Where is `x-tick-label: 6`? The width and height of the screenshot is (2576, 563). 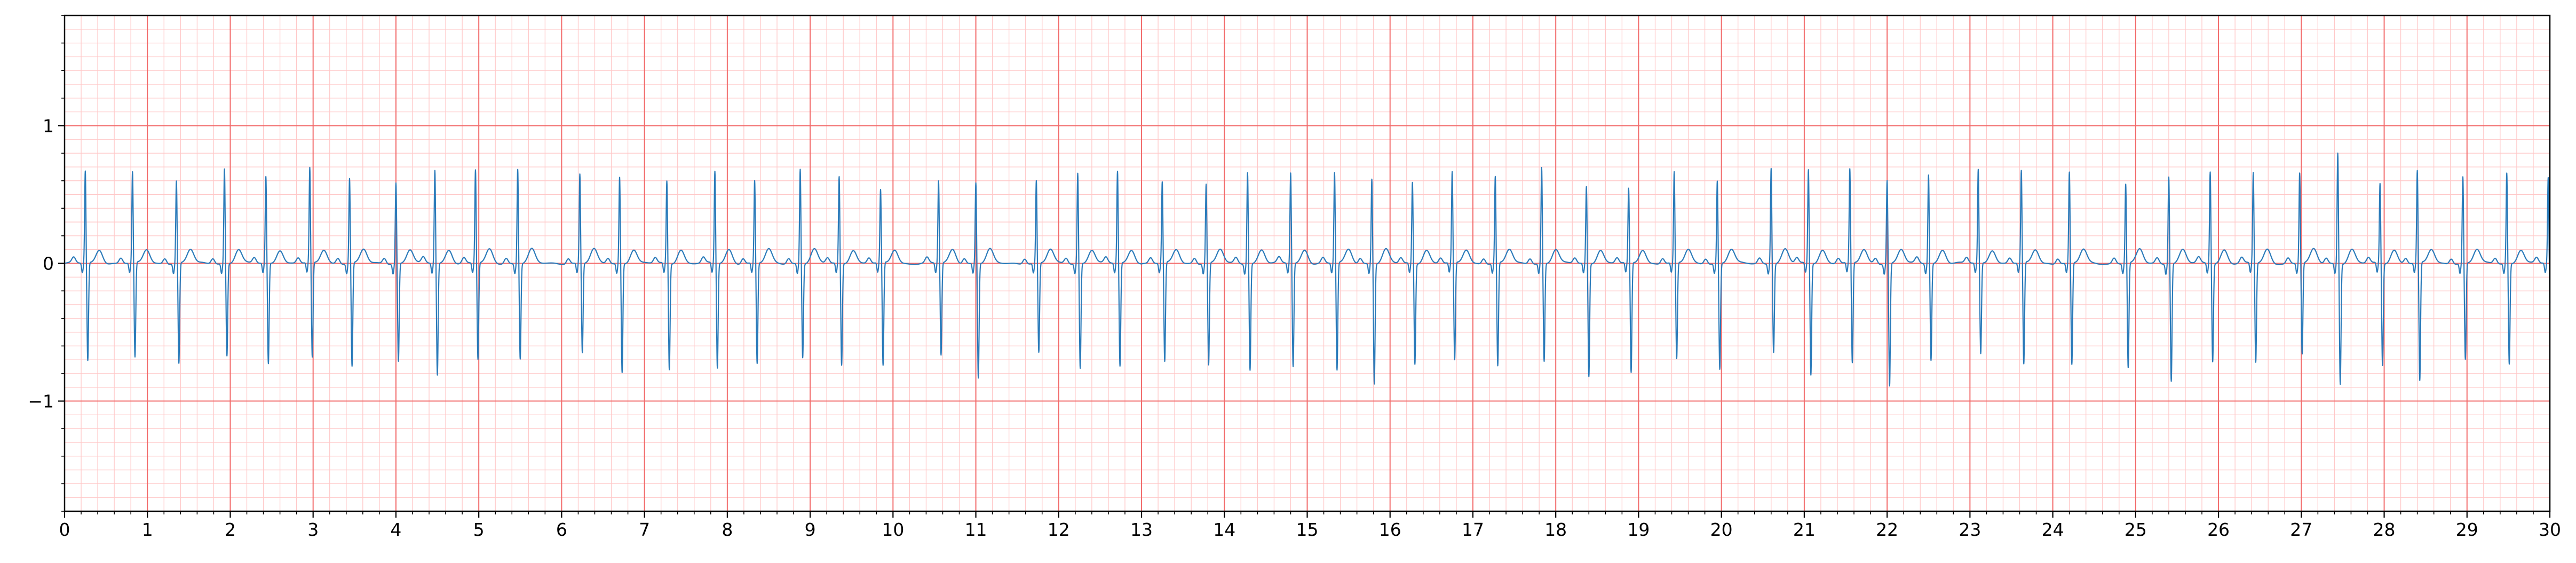
x-tick-label: 6 is located at coordinates (561, 529).